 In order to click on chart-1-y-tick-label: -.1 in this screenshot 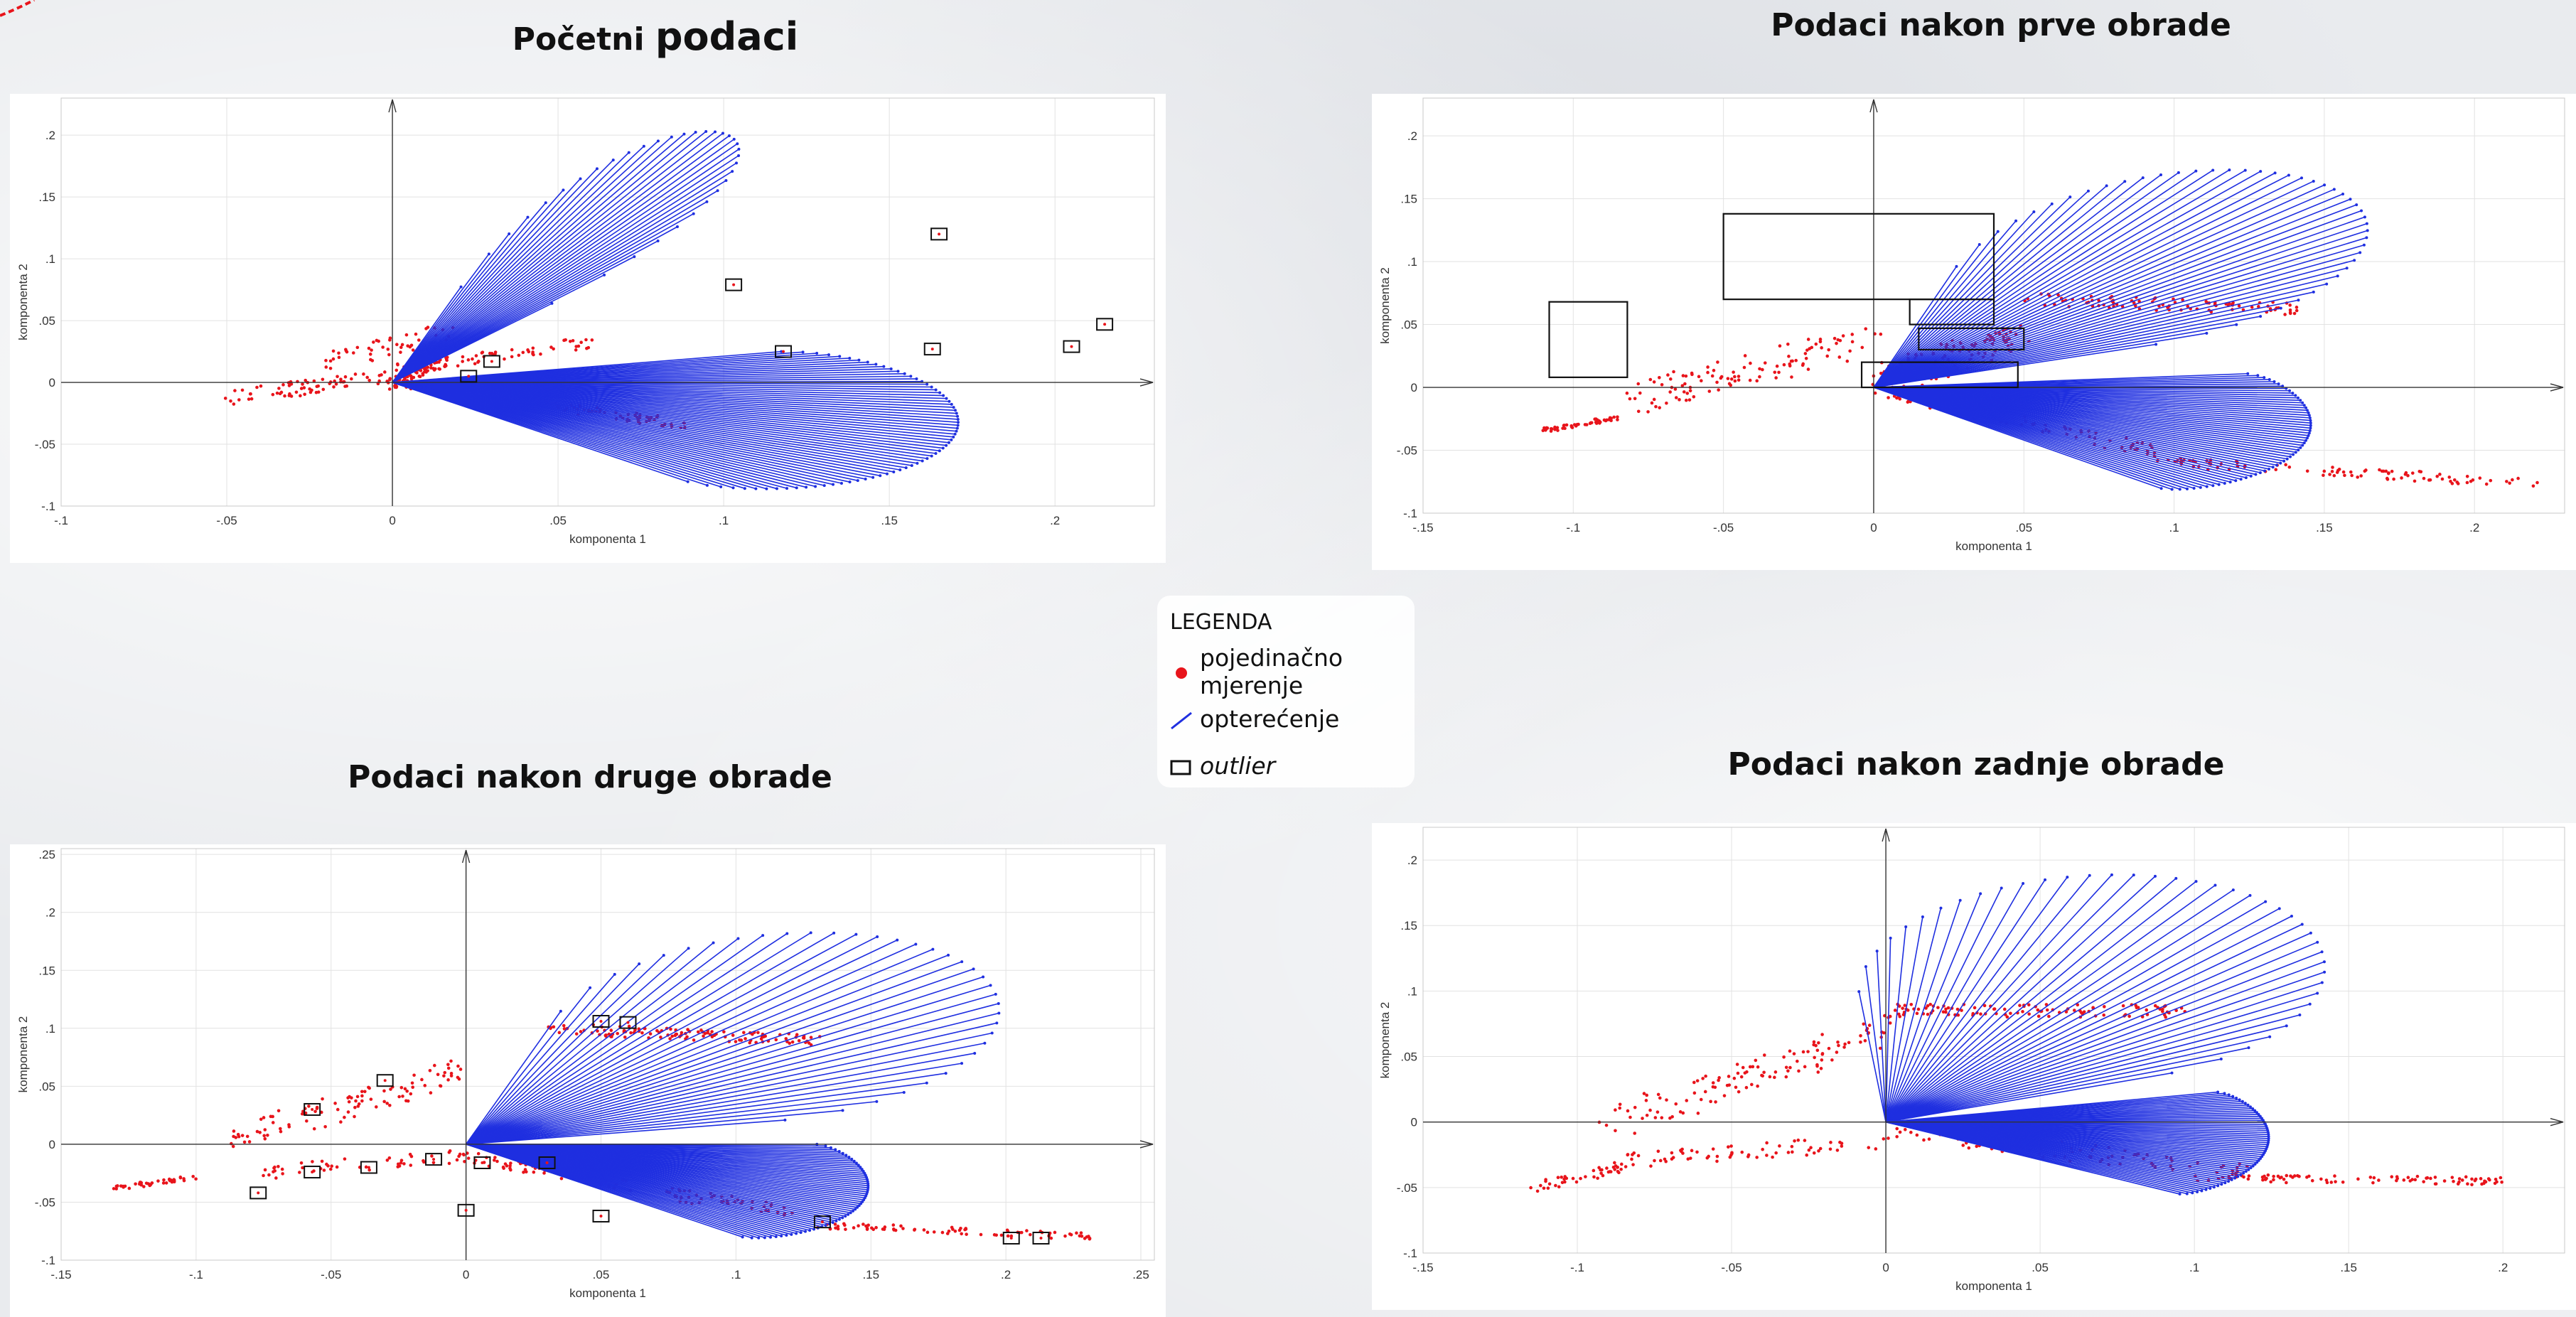, I will do `click(48, 506)`.